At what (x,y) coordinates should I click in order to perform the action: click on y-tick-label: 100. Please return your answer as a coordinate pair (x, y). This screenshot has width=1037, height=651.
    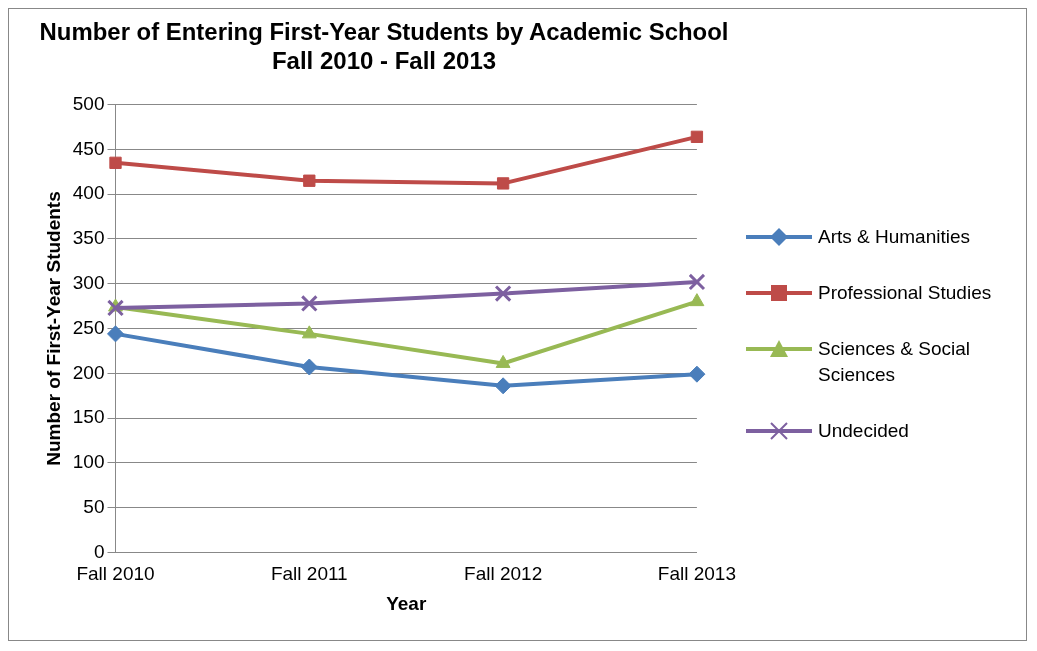
    Looking at the image, I should click on (88, 462).